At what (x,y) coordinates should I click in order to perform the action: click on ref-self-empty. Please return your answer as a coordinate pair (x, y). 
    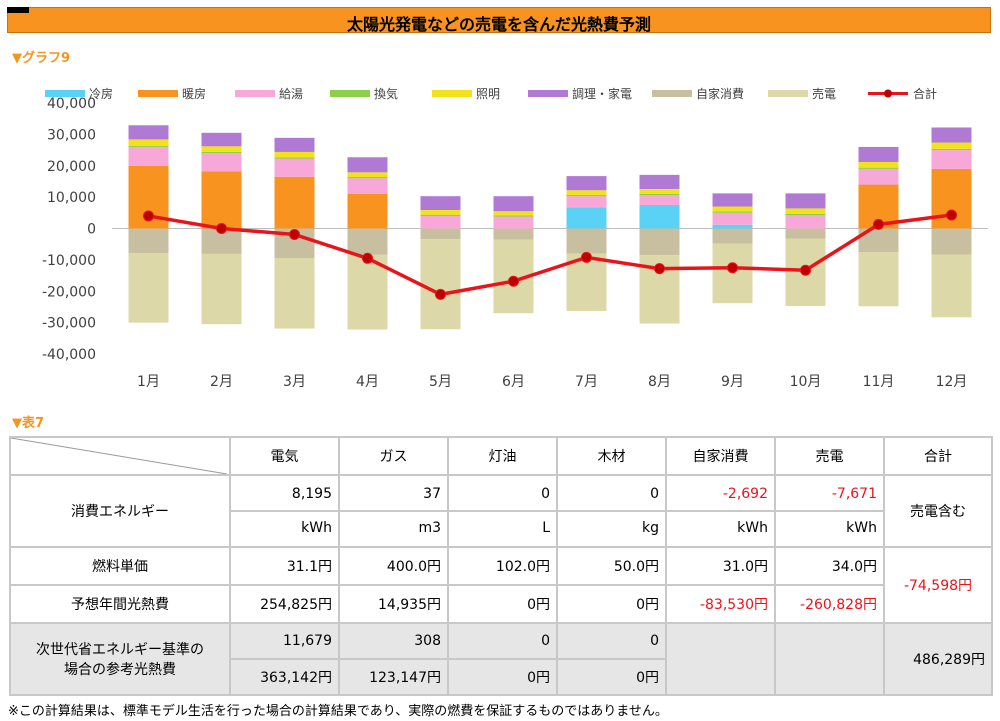
    Looking at the image, I should click on (720, 659).